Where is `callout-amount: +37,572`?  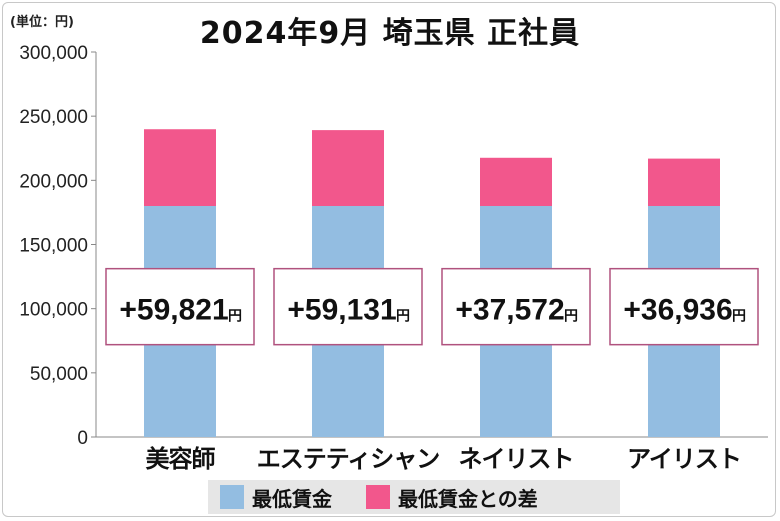
callout-amount: +37,572 is located at coordinates (509, 310).